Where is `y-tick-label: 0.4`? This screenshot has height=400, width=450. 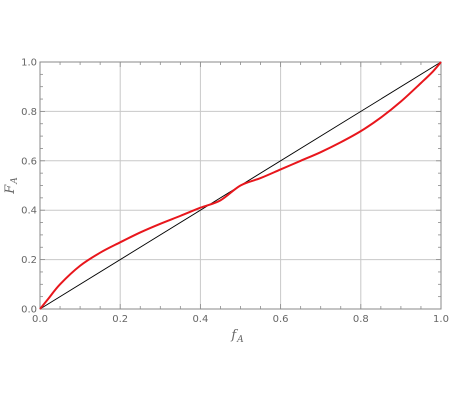 y-tick-label: 0.4 is located at coordinates (29, 211).